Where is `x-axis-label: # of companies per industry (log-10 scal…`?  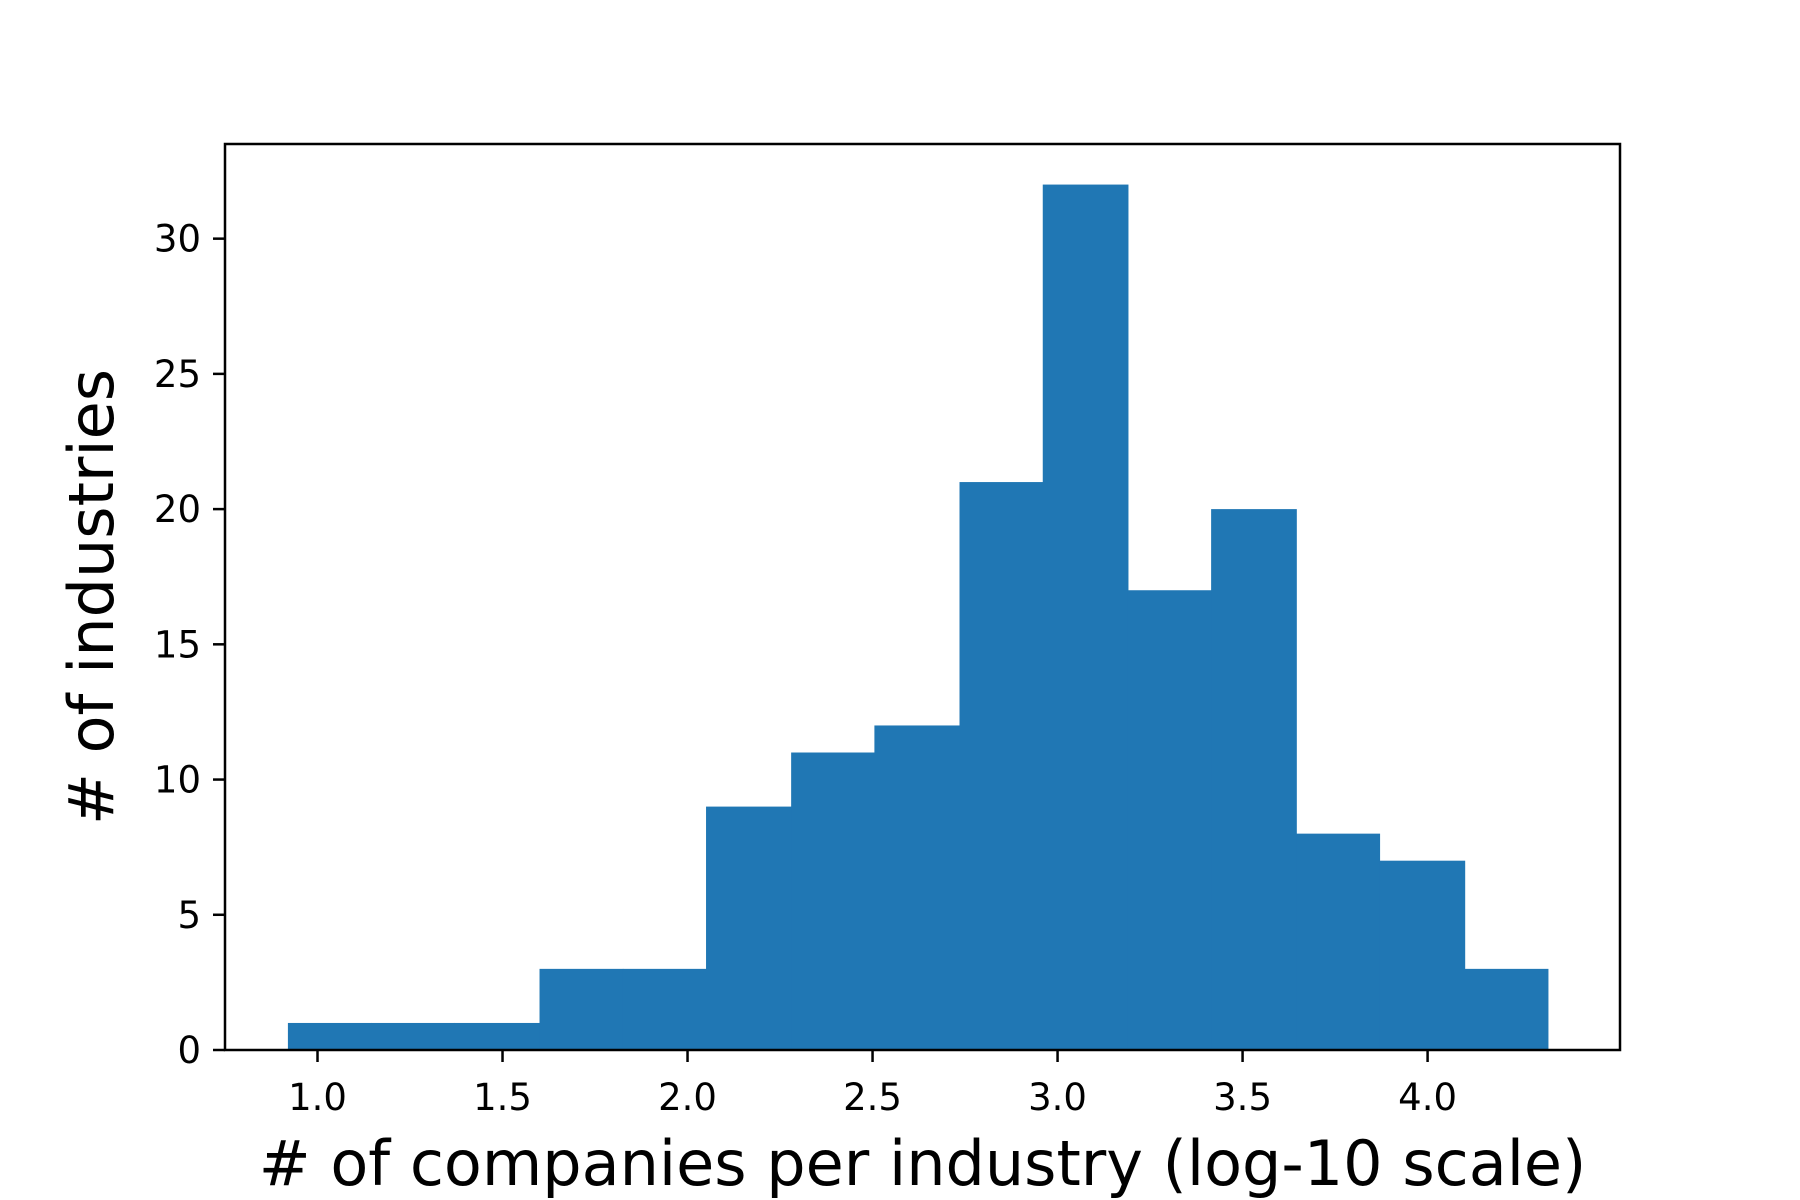
x-axis-label: # of companies per industry (log-10 scal… is located at coordinates (923, 1163).